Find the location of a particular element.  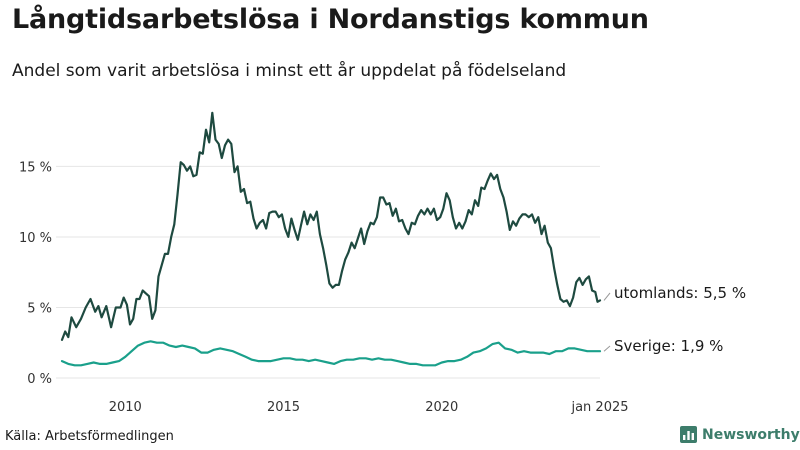

x-tick-label: 2015 is located at coordinates (283, 407).